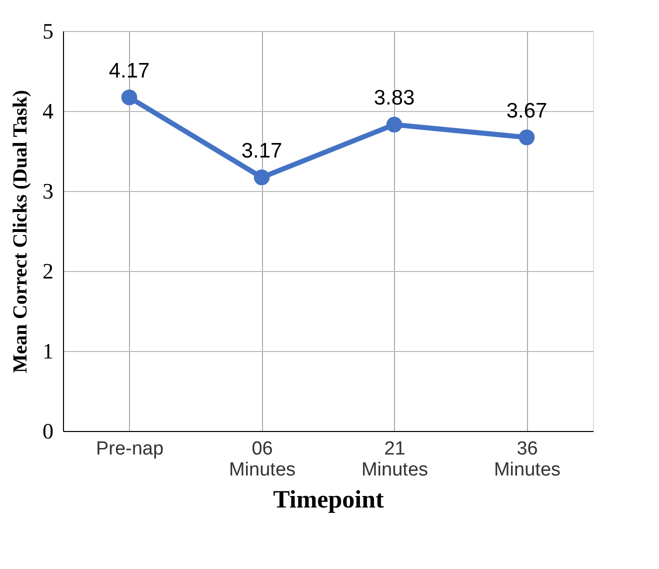 The width and height of the screenshot is (659, 569). I want to click on x-tick-label: 21 Minutes, so click(394, 459).